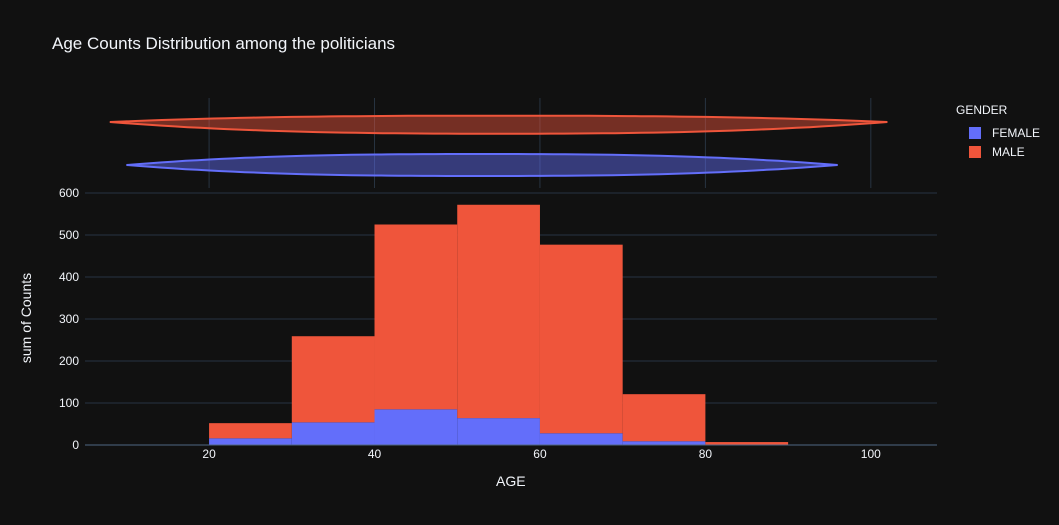 This screenshot has width=1059, height=525. What do you see at coordinates (482, 165) in the screenshot?
I see `violin-female` at bounding box center [482, 165].